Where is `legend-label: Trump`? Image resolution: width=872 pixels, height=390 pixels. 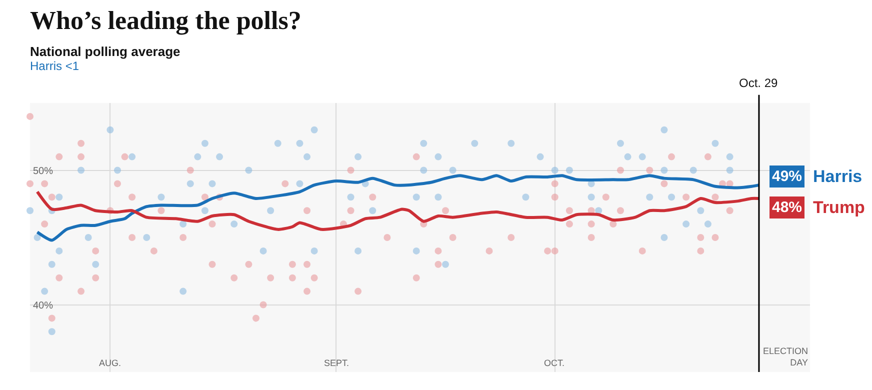
legend-label: Trump is located at coordinates (839, 207).